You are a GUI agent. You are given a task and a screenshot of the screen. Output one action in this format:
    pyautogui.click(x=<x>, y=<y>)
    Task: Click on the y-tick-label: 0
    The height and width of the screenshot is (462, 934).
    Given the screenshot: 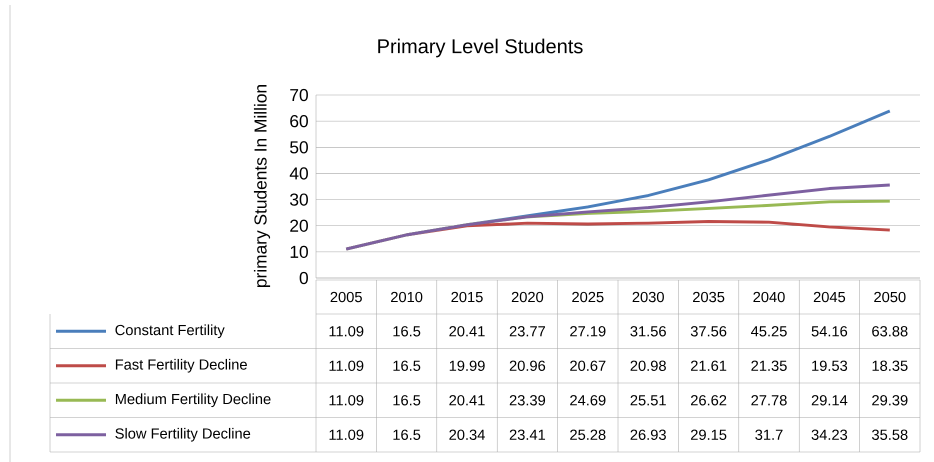 What is the action you would take?
    pyautogui.click(x=304, y=278)
    